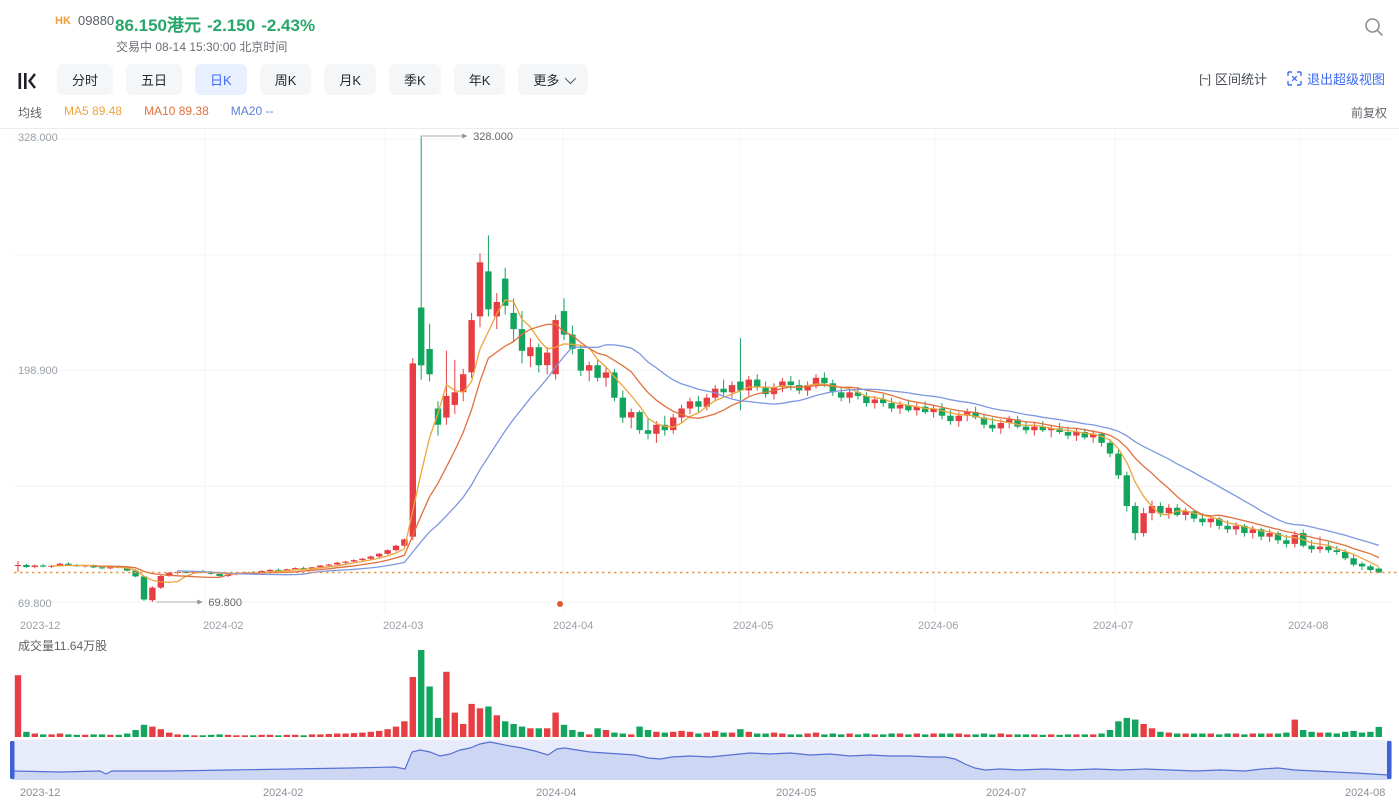 The height and width of the screenshot is (803, 1399). What do you see at coordinates (96, 20) in the screenshot?
I see `stock-code: 09880` at bounding box center [96, 20].